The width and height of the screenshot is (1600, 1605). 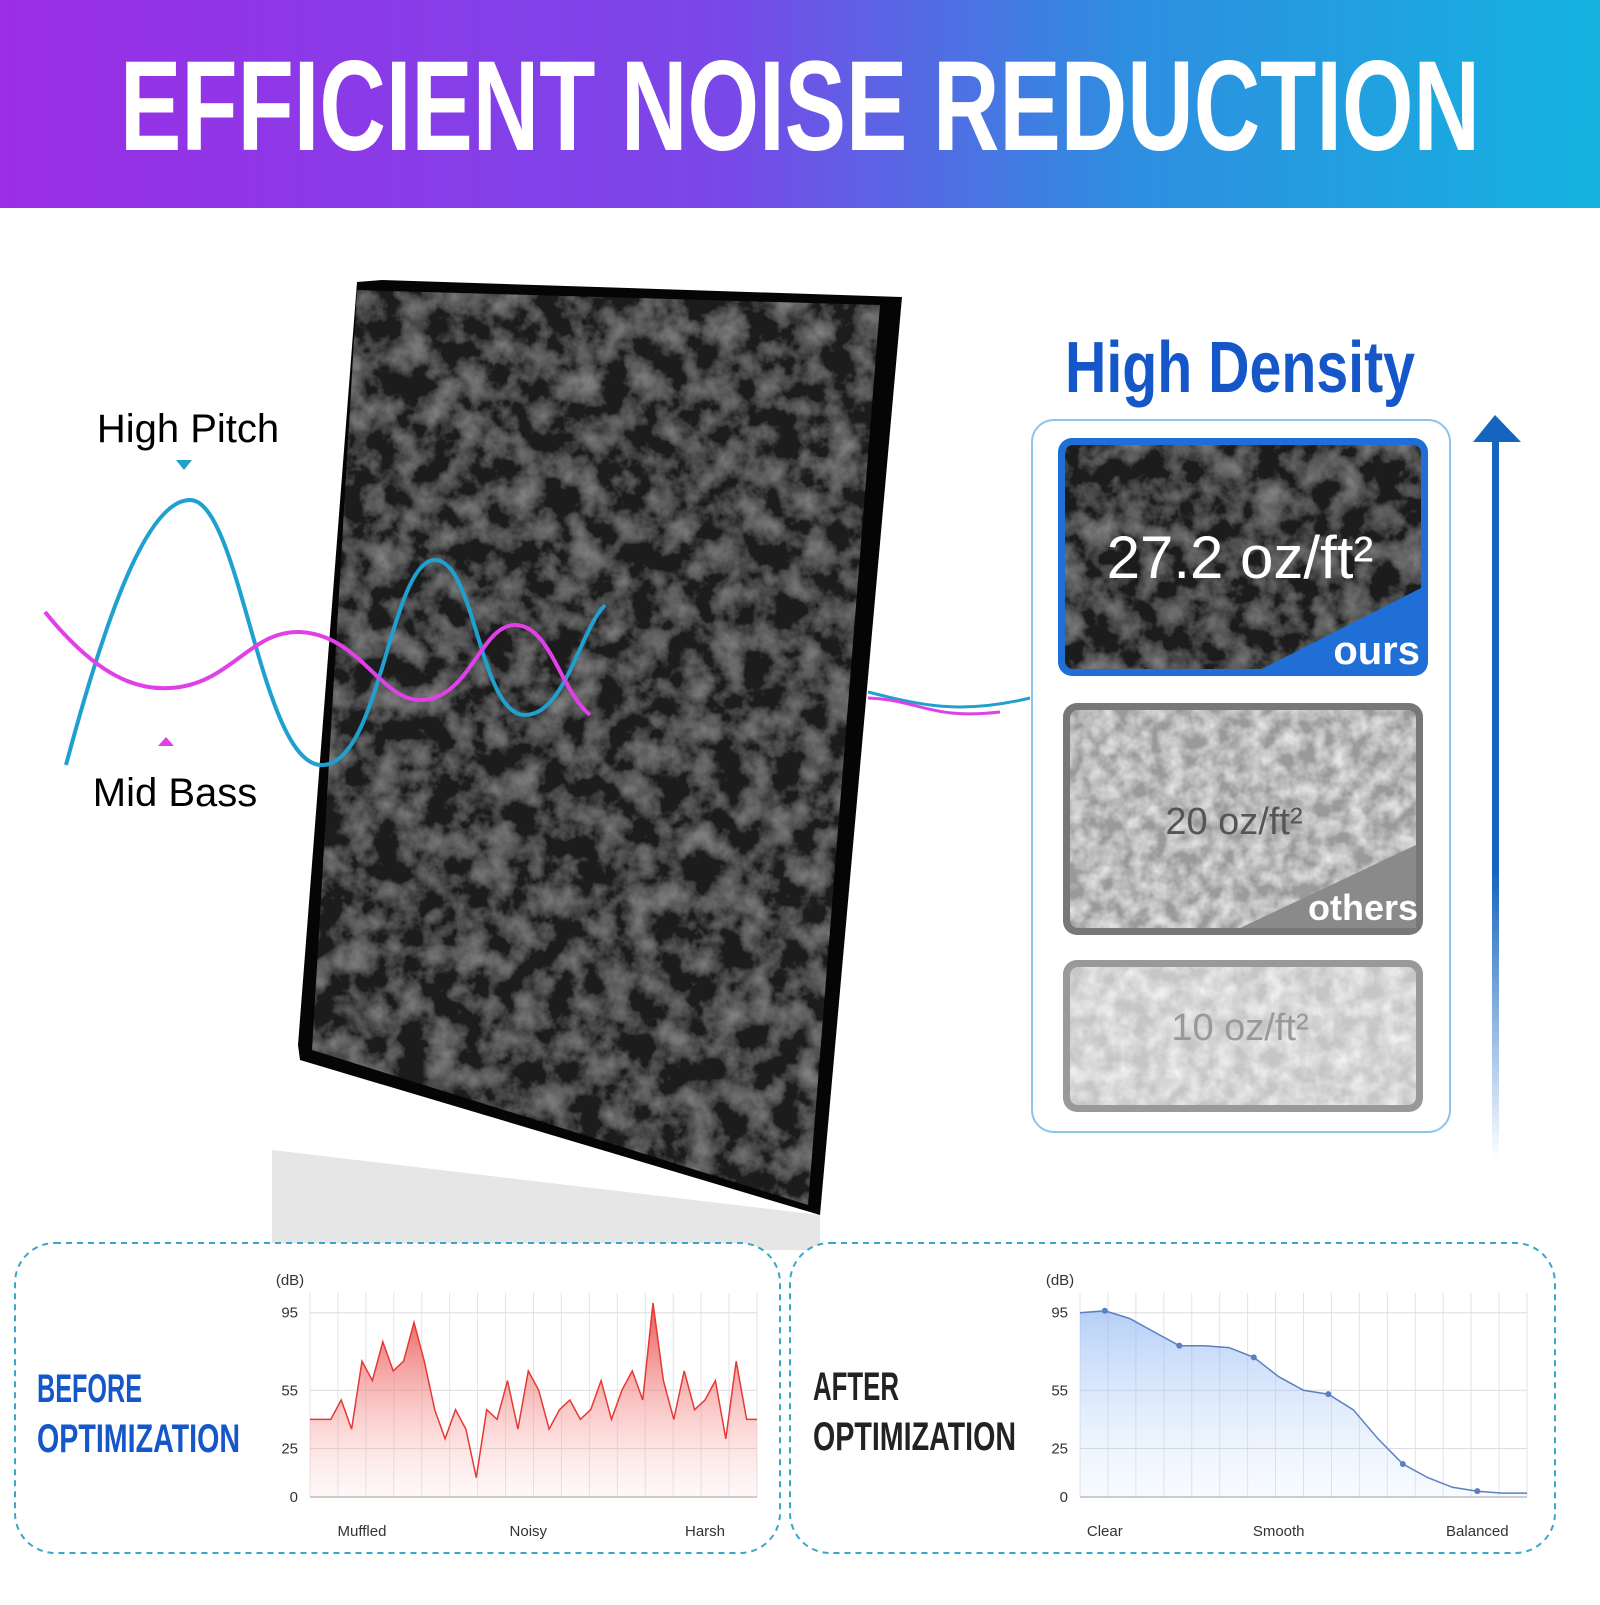 I want to click on x-tick-label: Muffled, so click(x=362, y=1531).